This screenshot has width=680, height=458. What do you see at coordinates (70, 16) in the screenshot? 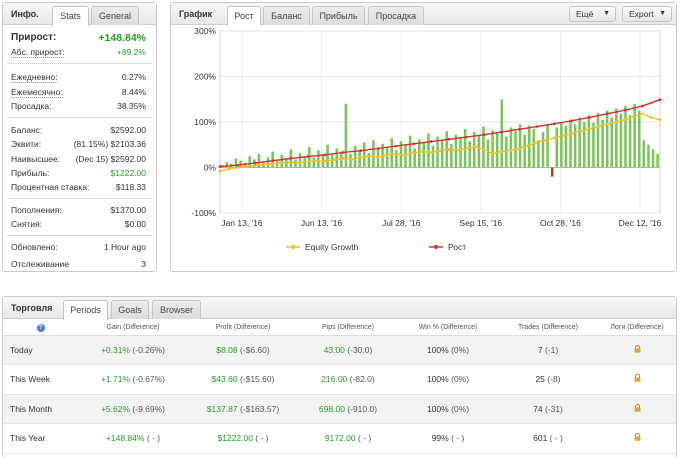
I see `tab-stats: Stats` at bounding box center [70, 16].